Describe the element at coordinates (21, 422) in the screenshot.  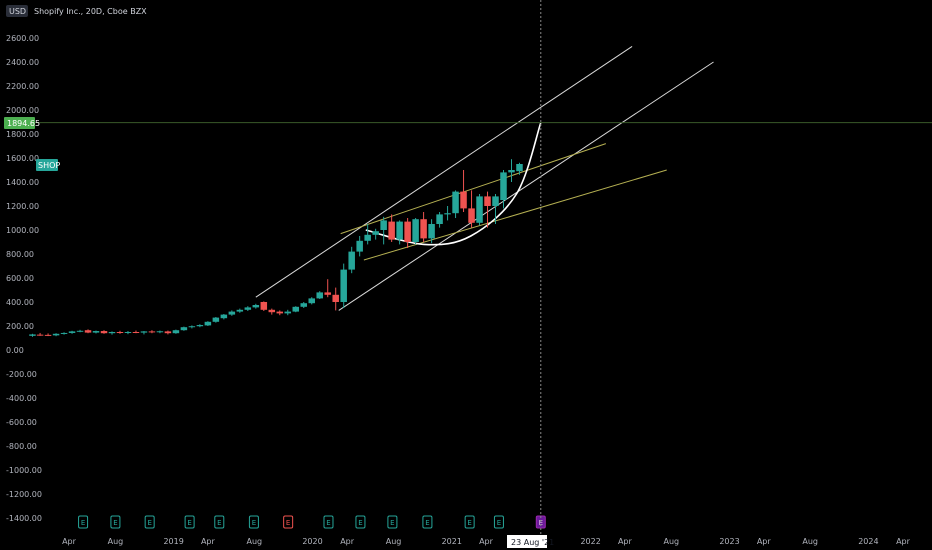
I see `y-tick-label: -600.00` at that location.